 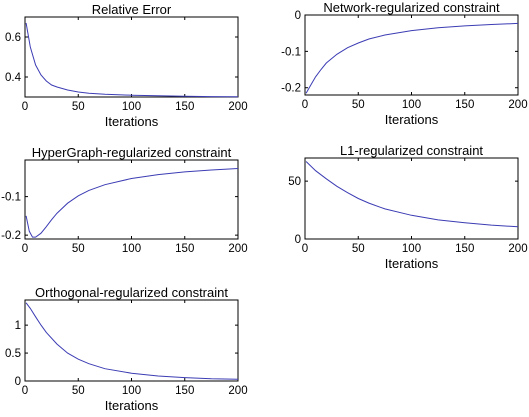 I want to click on subplot-title: Orthogonal-regularized constraint, so click(x=131, y=292).